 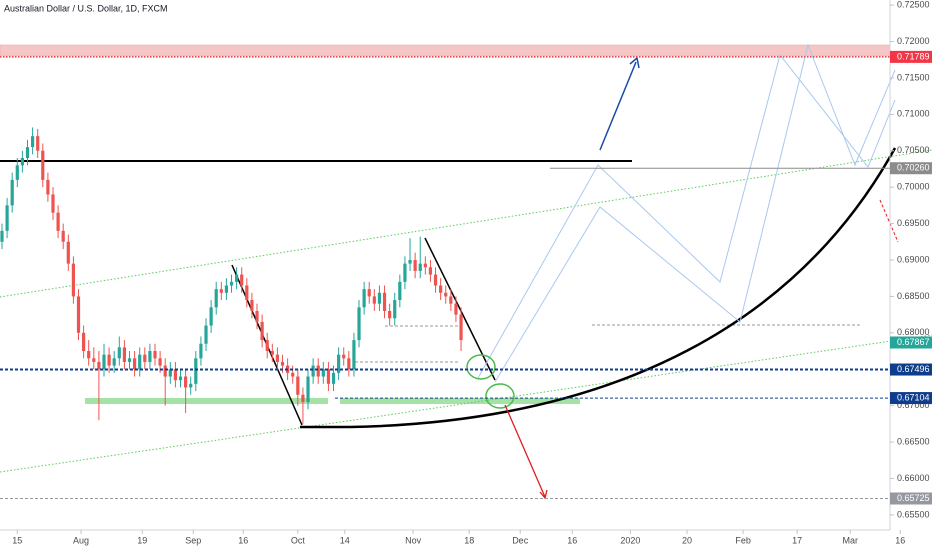 I want to click on arrow-head, so click(x=634, y=62).